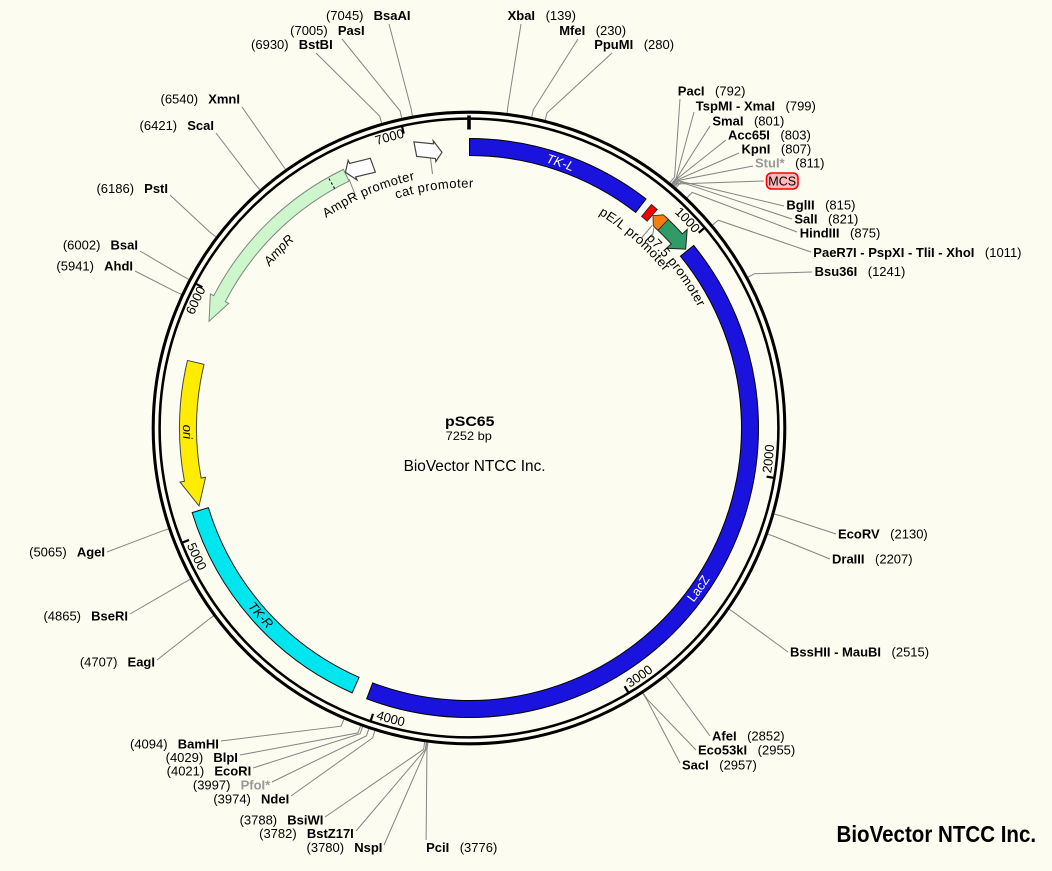 Image resolution: width=1052 pixels, height=871 pixels. What do you see at coordinates (790, 163) in the screenshot?
I see `svg-text:StuI*(811): StuI* (811)` at bounding box center [790, 163].